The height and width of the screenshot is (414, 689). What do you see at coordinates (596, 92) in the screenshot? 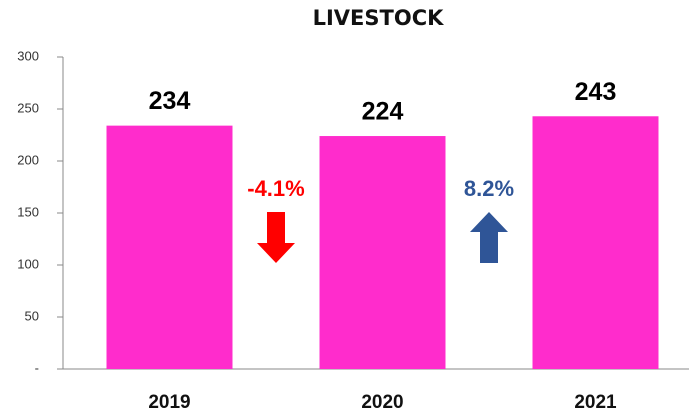
I see `data-label: 243` at bounding box center [596, 92].